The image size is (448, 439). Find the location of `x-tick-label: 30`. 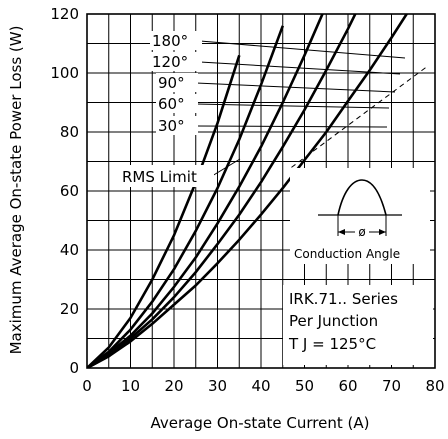

x-tick-label: 30 is located at coordinates (217, 386).